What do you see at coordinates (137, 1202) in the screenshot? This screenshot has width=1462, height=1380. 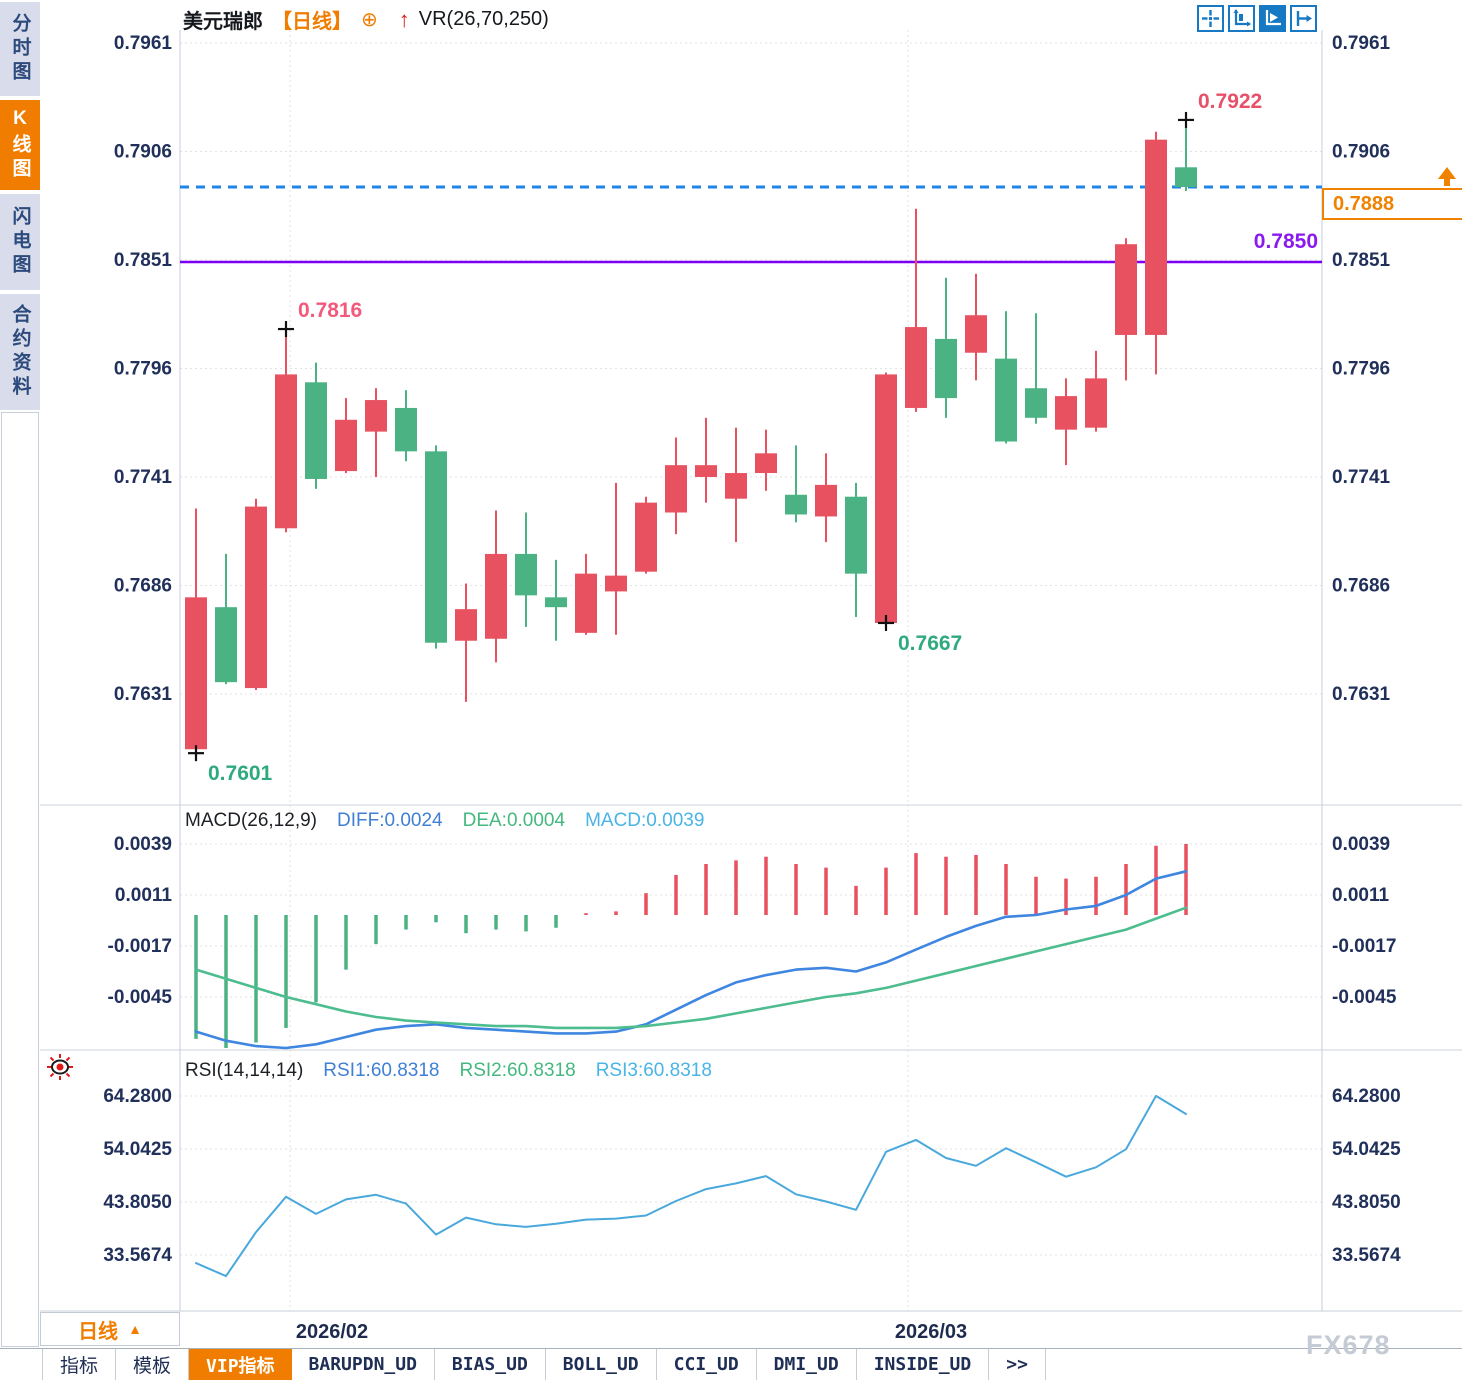 I see `axis-label: 43.8050` at bounding box center [137, 1202].